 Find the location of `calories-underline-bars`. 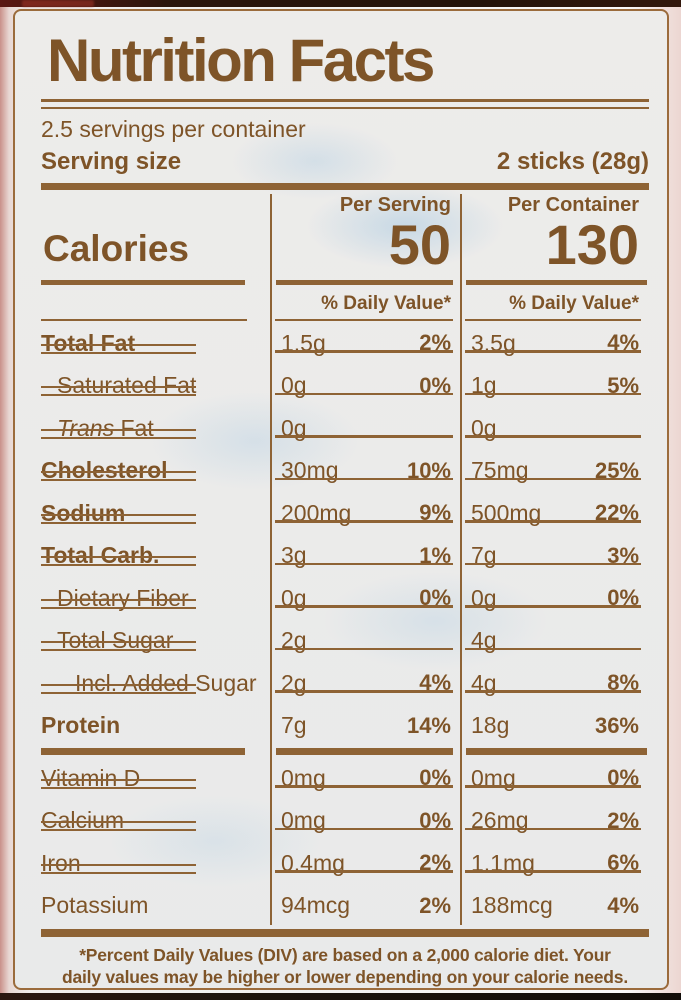

calories-underline-bars is located at coordinates (345, 280).